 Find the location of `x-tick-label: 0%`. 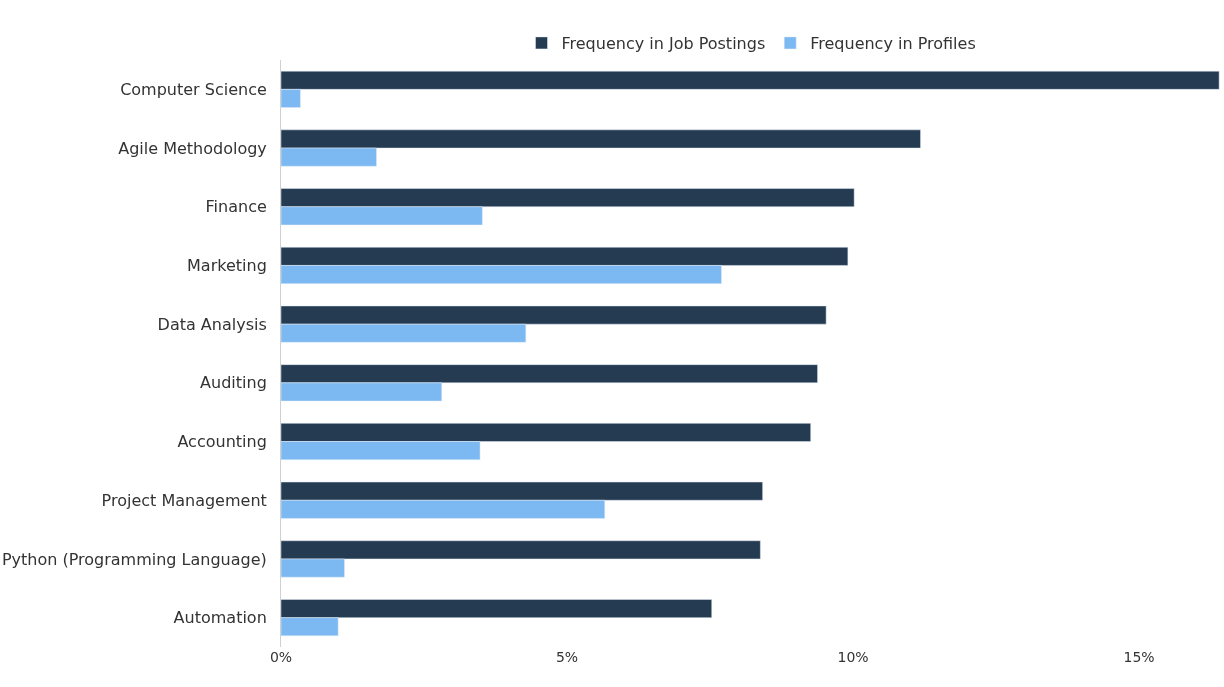

x-tick-label: 0% is located at coordinates (281, 657).